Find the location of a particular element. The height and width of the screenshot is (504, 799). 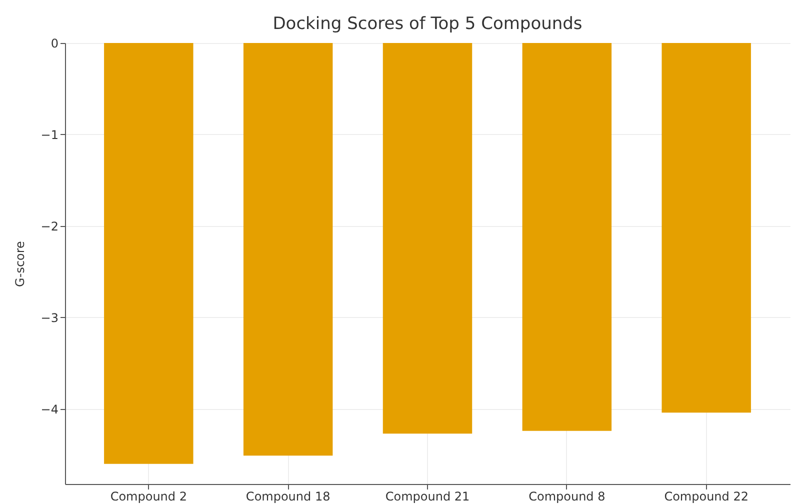

y-tick-label: −2 is located at coordinates (49, 226).